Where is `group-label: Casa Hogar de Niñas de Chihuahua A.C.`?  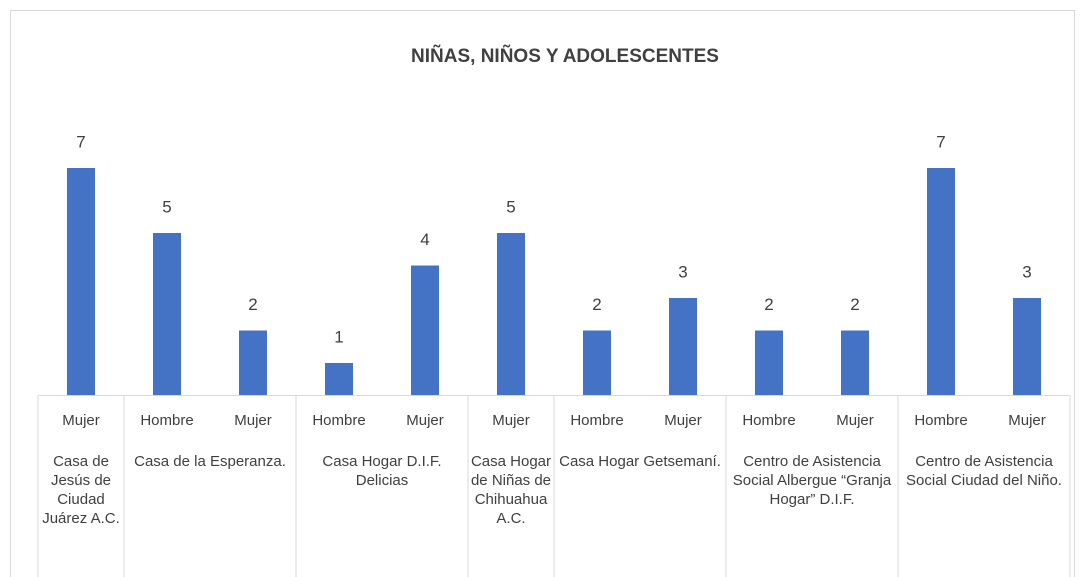
group-label: Casa Hogar de Niñas de Chihuahua A.C. is located at coordinates (511, 490).